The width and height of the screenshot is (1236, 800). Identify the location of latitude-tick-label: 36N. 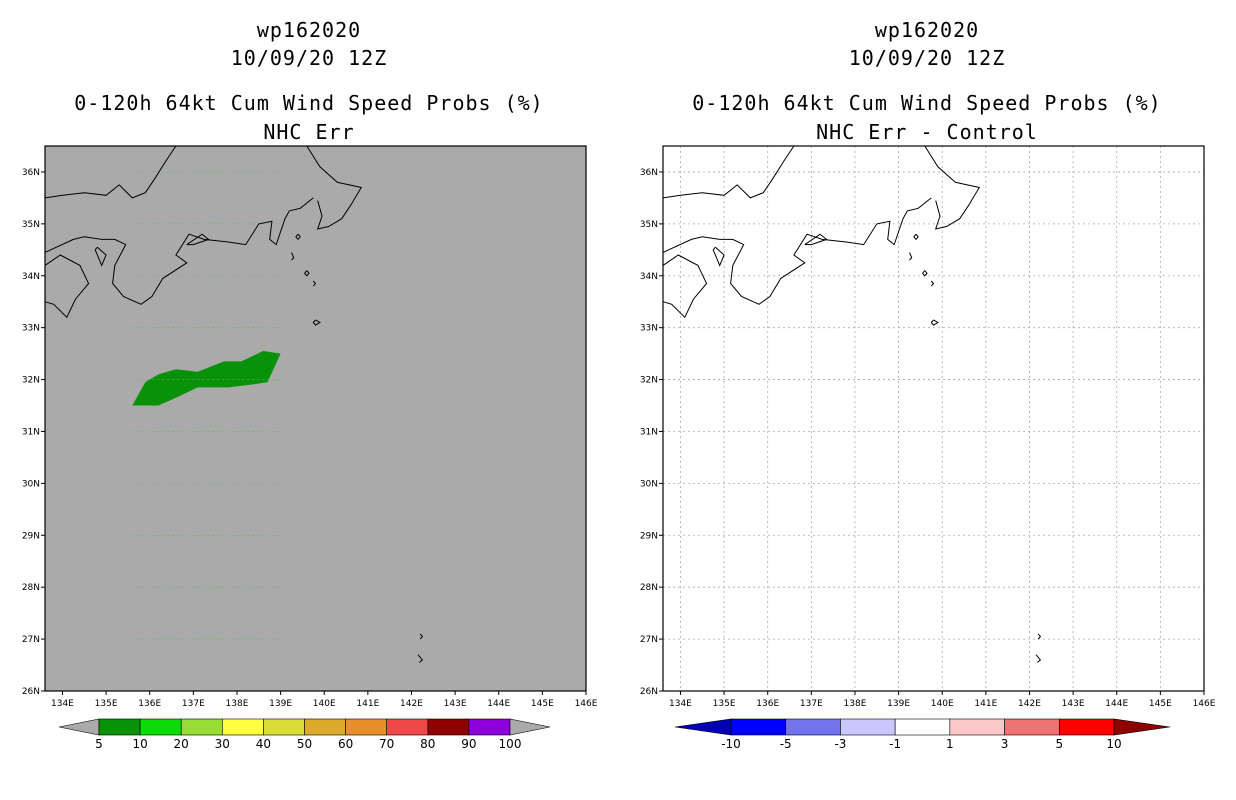
(649, 173).